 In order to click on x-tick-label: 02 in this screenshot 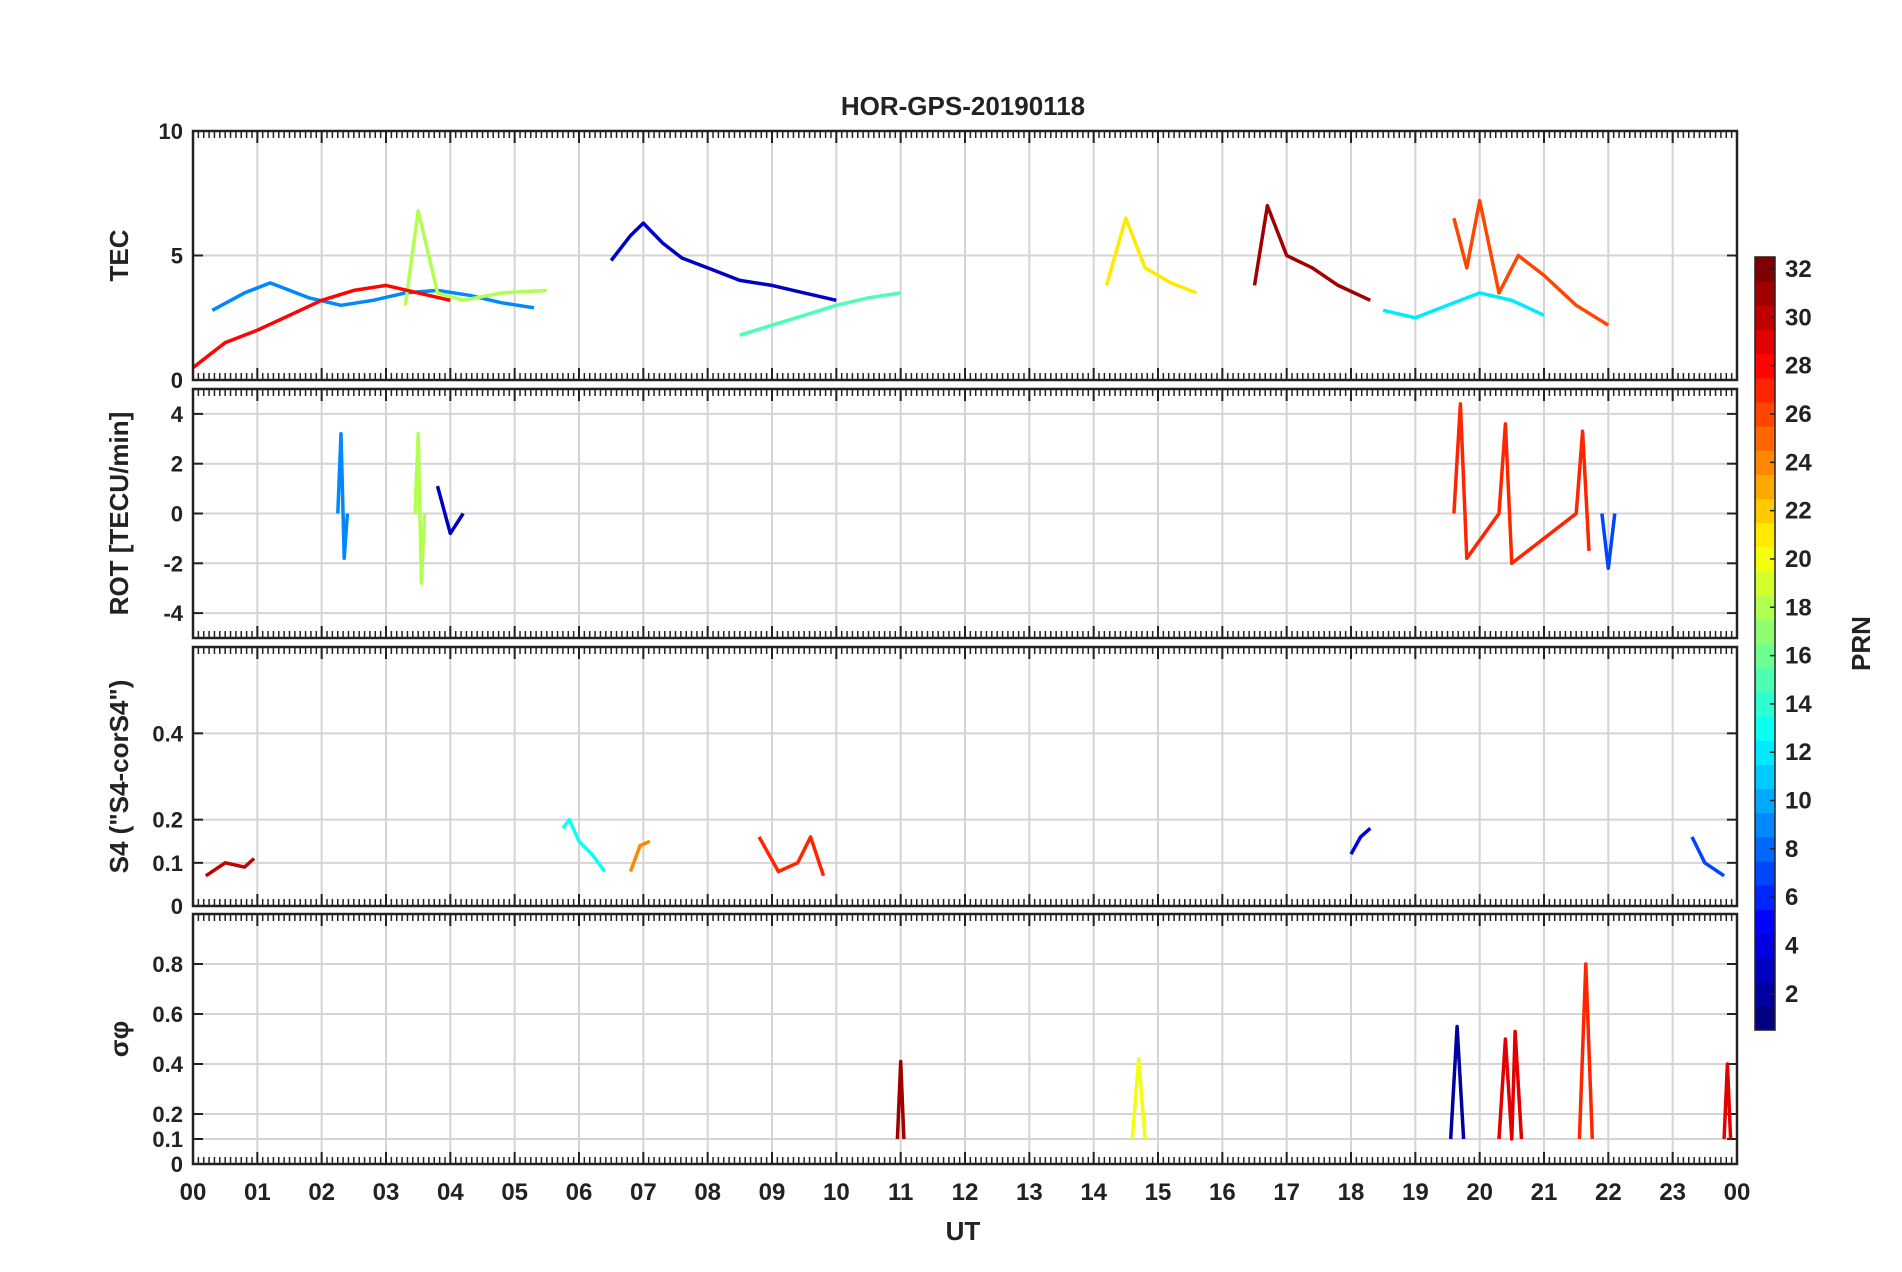, I will do `click(321, 1192)`.